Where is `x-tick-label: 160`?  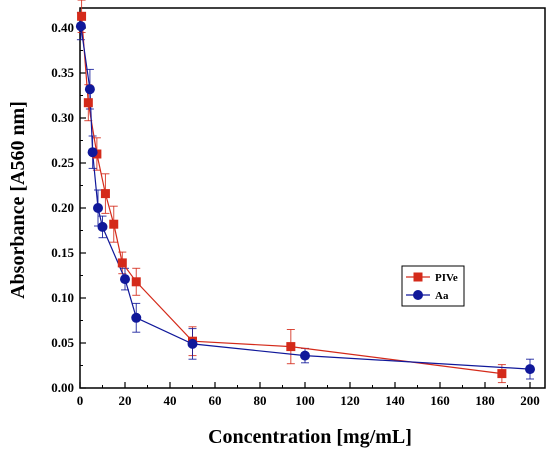
x-tick-label: 160 is located at coordinates (440, 400).